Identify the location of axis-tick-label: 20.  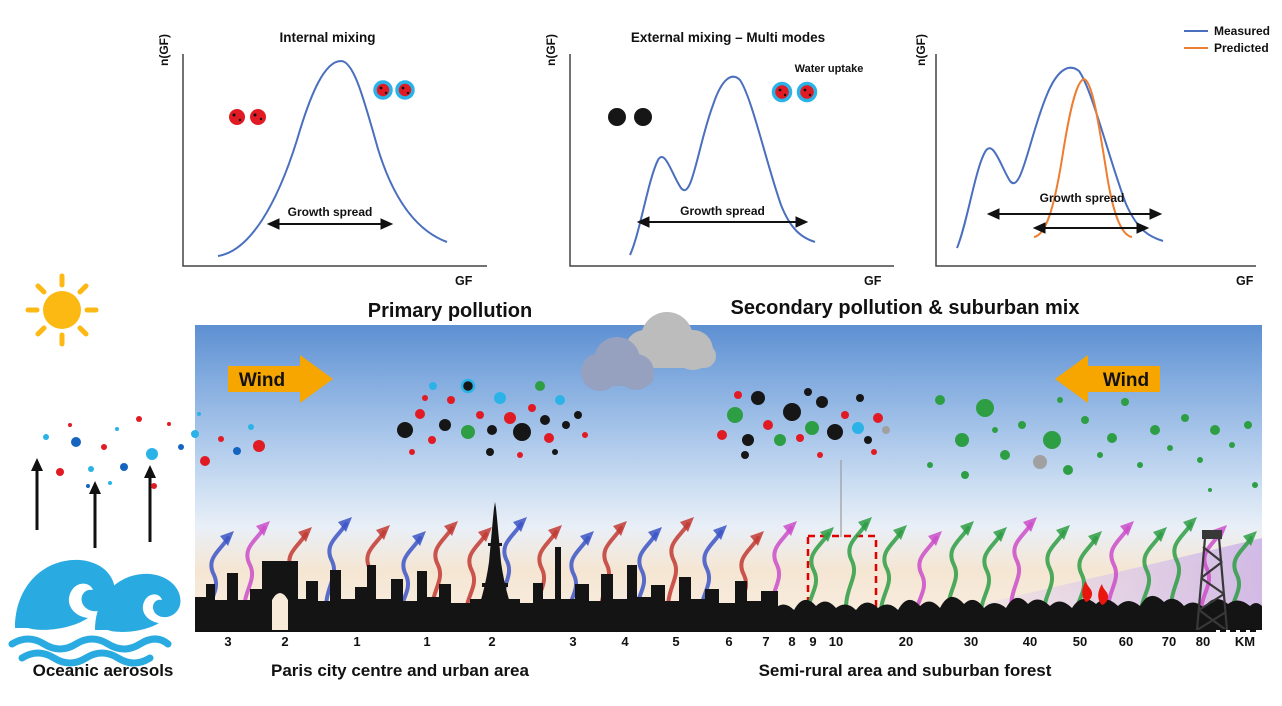
(906, 641).